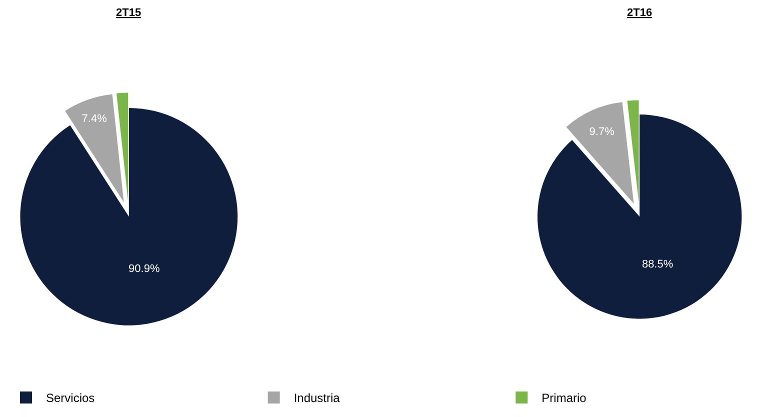 The image size is (761, 417). What do you see at coordinates (95, 118) in the screenshot?
I see `data-label: 7.4%` at bounding box center [95, 118].